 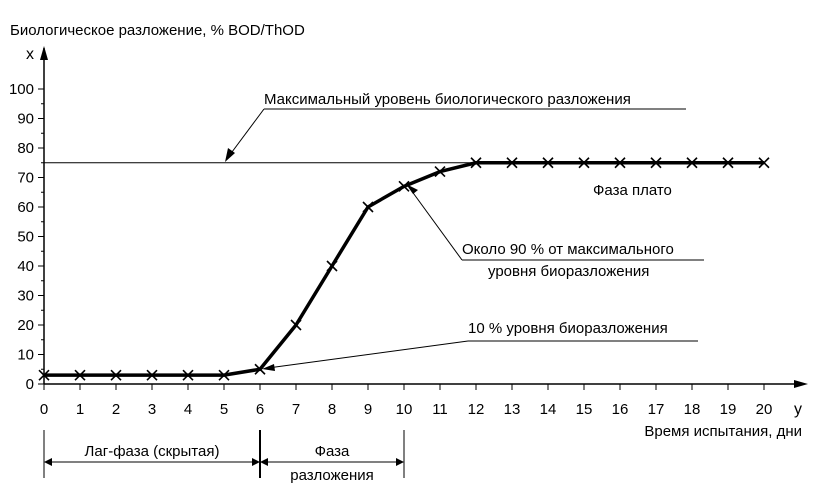 What do you see at coordinates (25, 148) in the screenshot?
I see `y-tick-label: 80` at bounding box center [25, 148].